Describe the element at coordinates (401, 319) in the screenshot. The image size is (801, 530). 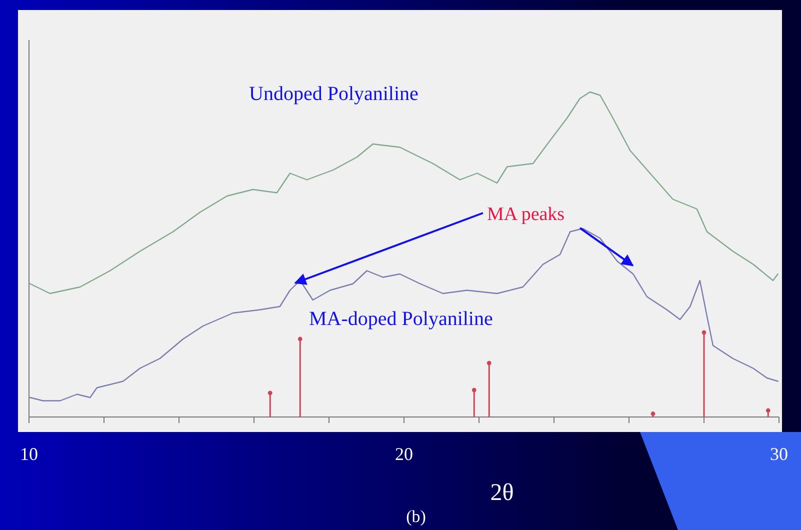
I see `series-label: MA-doped Polyaniline` at that location.